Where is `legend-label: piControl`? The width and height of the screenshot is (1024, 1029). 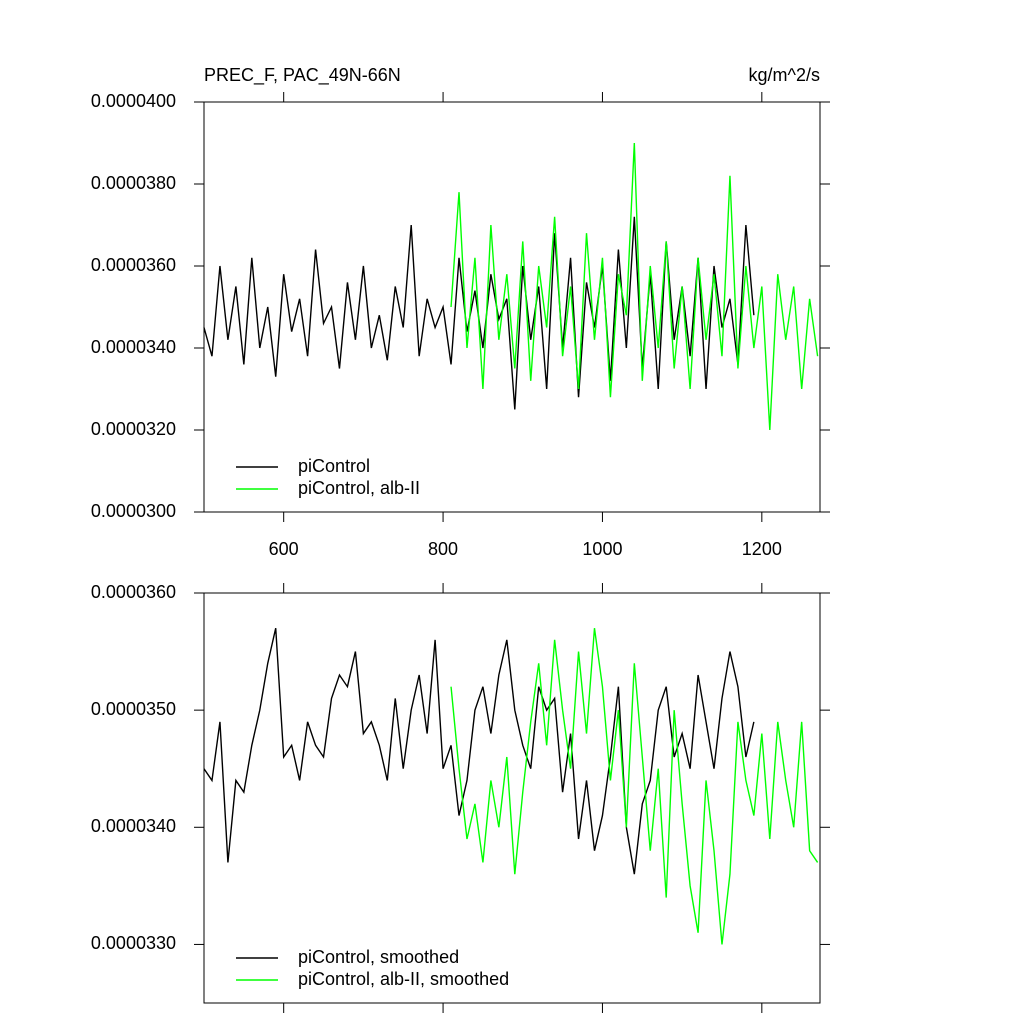 legend-label: piControl is located at coordinates (334, 466).